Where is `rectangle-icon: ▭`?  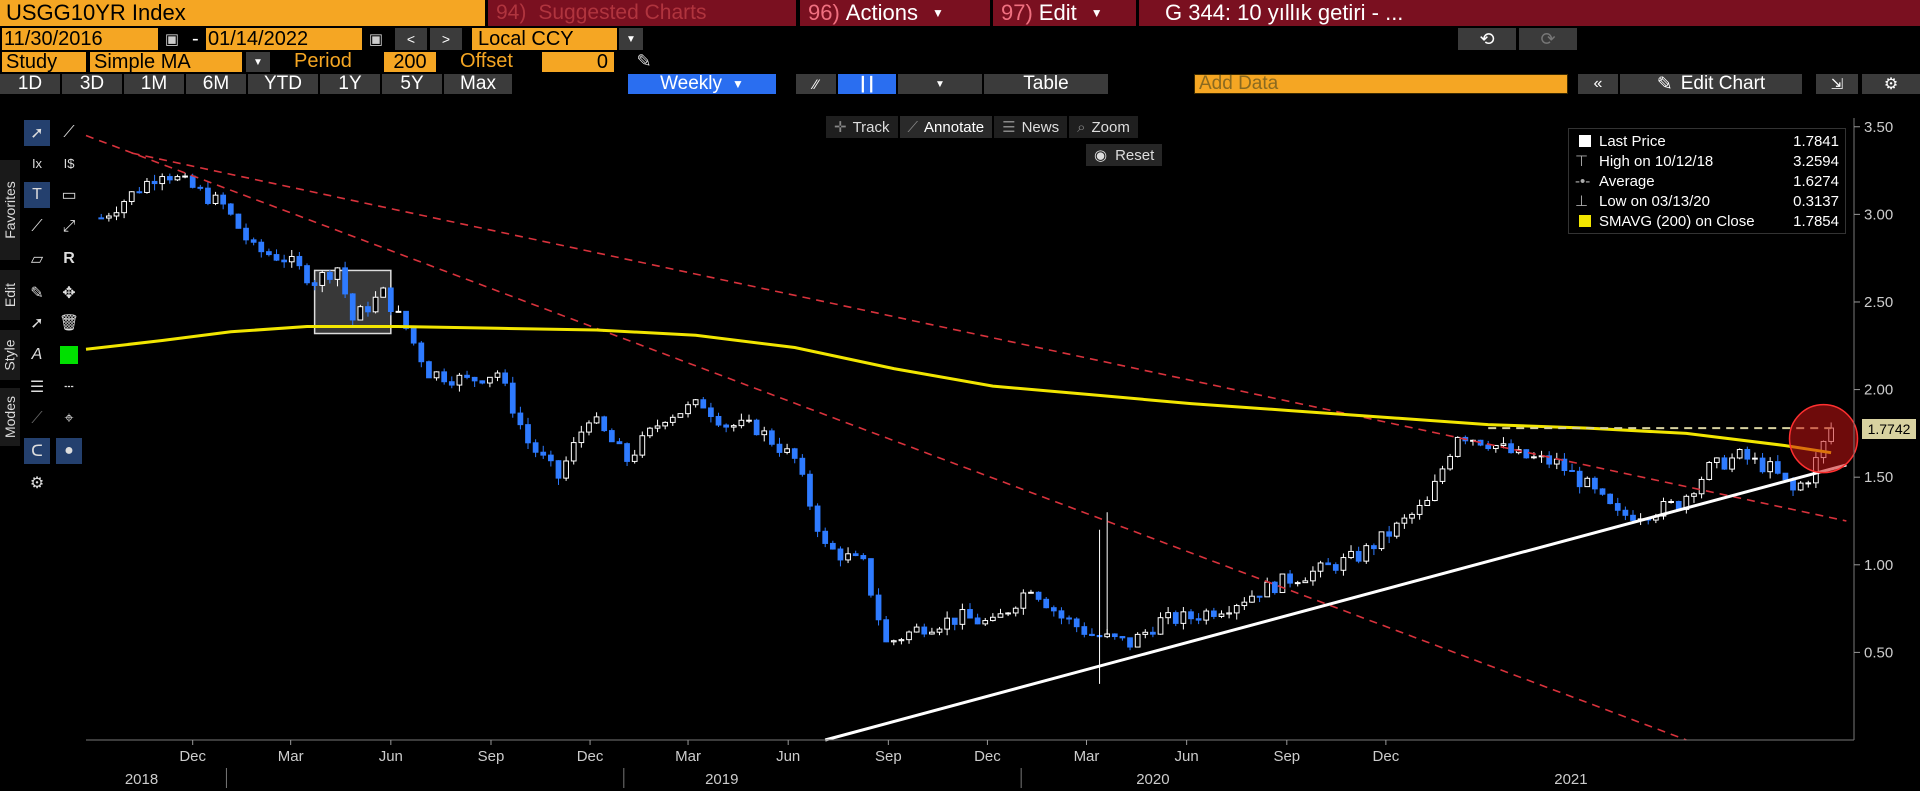
rectangle-icon: ▭ is located at coordinates (69, 195).